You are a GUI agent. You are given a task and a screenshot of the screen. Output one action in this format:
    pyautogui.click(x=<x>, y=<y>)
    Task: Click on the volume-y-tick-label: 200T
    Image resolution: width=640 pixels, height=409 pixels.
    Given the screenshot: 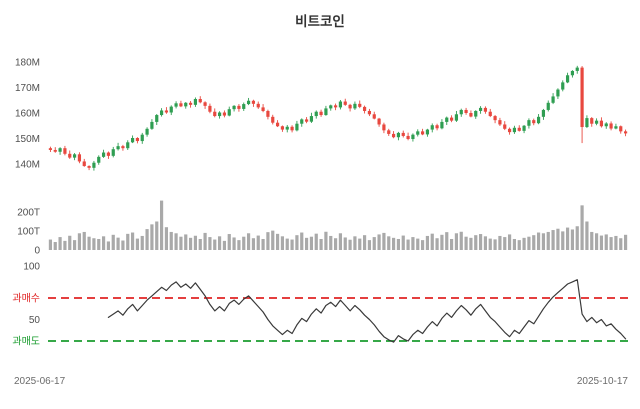 What is the action you would take?
    pyautogui.click(x=28, y=213)
    